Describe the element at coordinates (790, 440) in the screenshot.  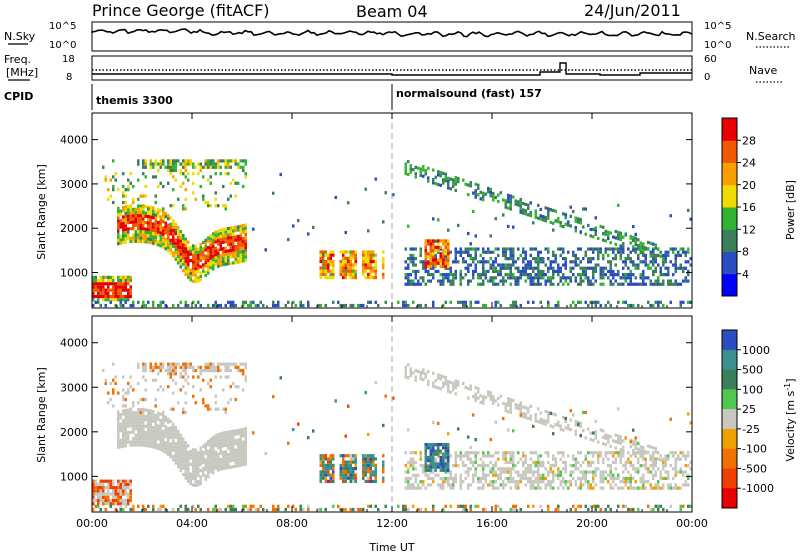
I see `velocity-colorbar-label-text: Velocity` at that location.